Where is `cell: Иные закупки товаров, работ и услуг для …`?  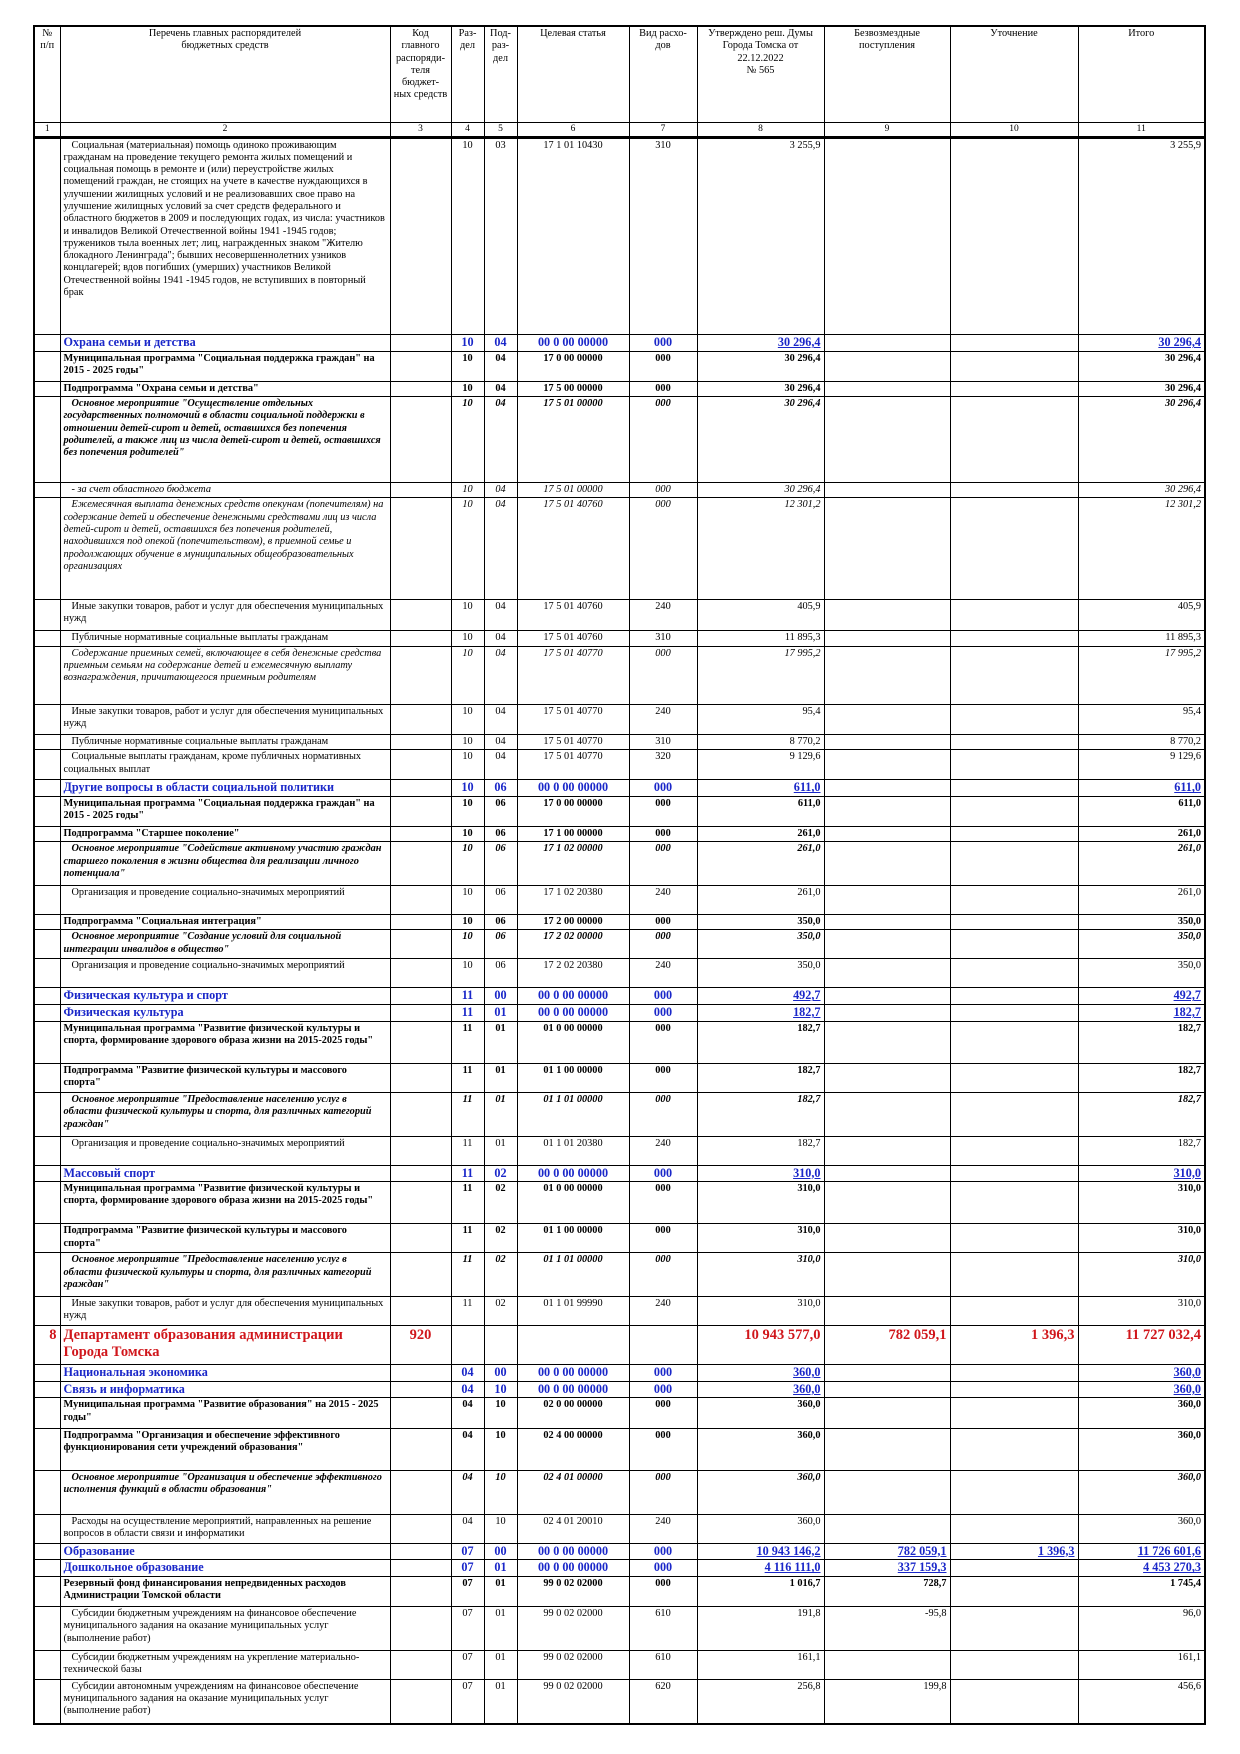 cell: Иные закупки товаров, работ и услуг для … is located at coordinates (225, 615).